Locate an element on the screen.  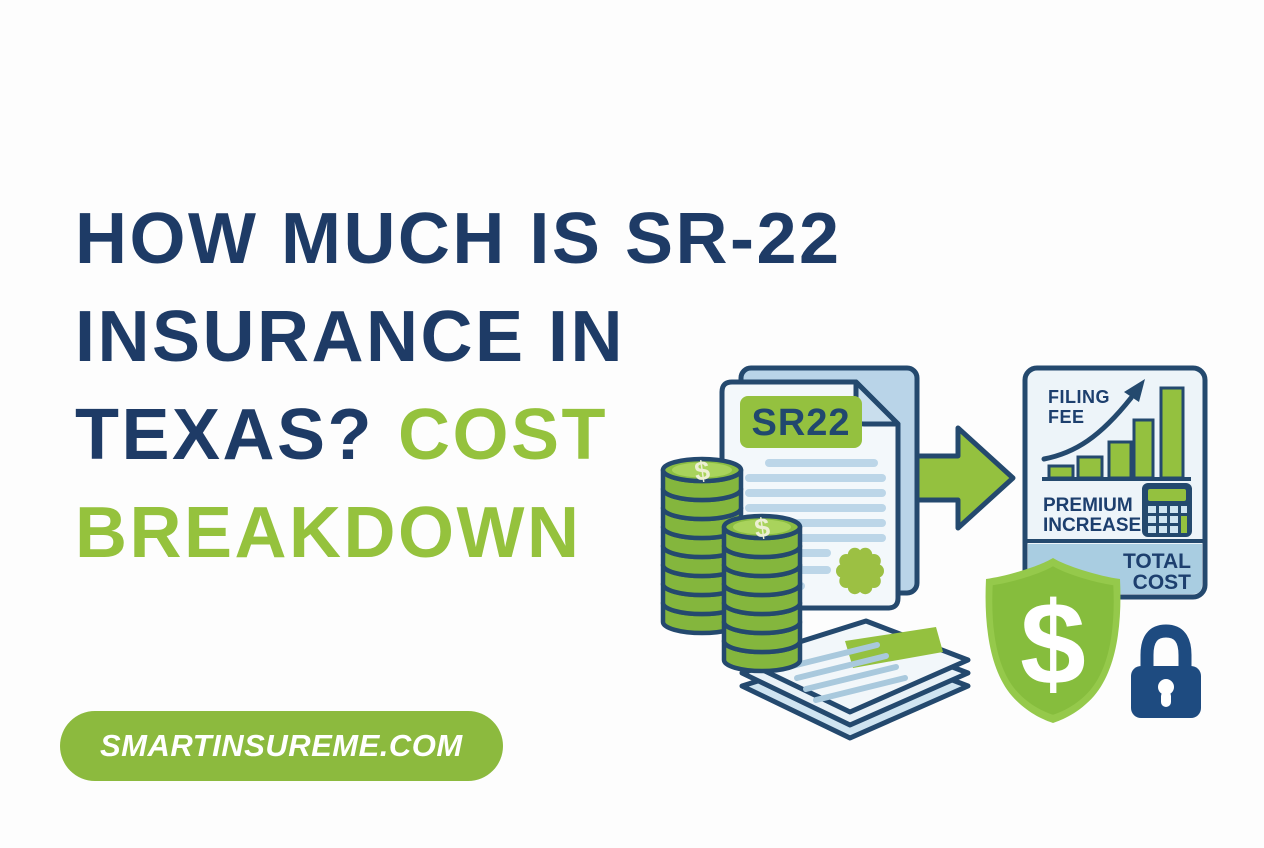
headline-text: TEXAS? is located at coordinates (225, 435).